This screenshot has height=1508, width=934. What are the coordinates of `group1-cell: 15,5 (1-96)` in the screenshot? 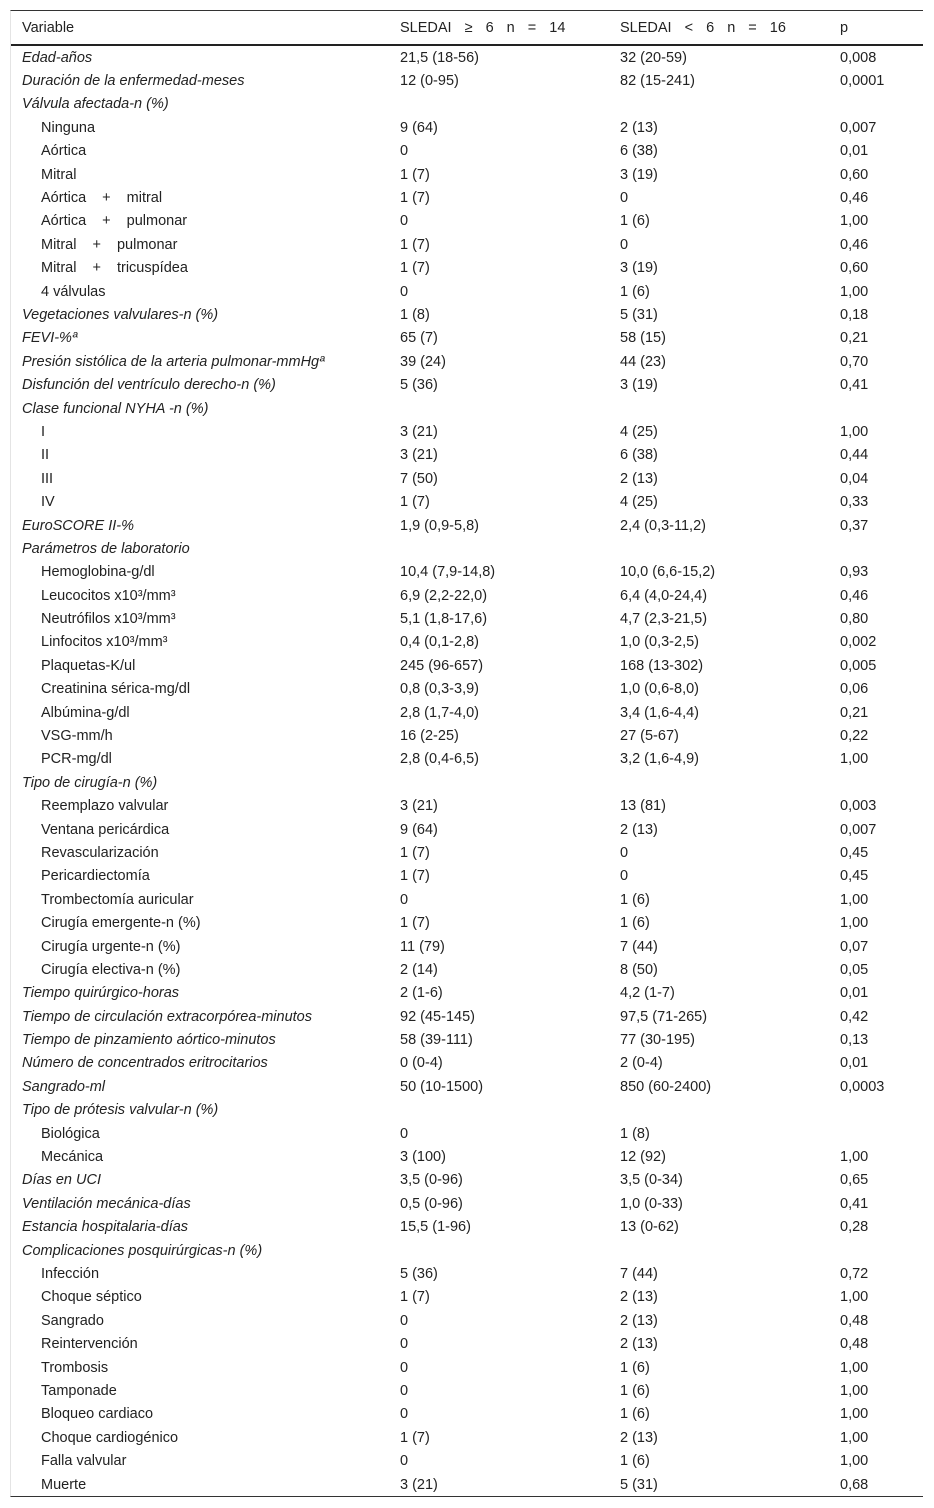 It's located at (435, 1227).